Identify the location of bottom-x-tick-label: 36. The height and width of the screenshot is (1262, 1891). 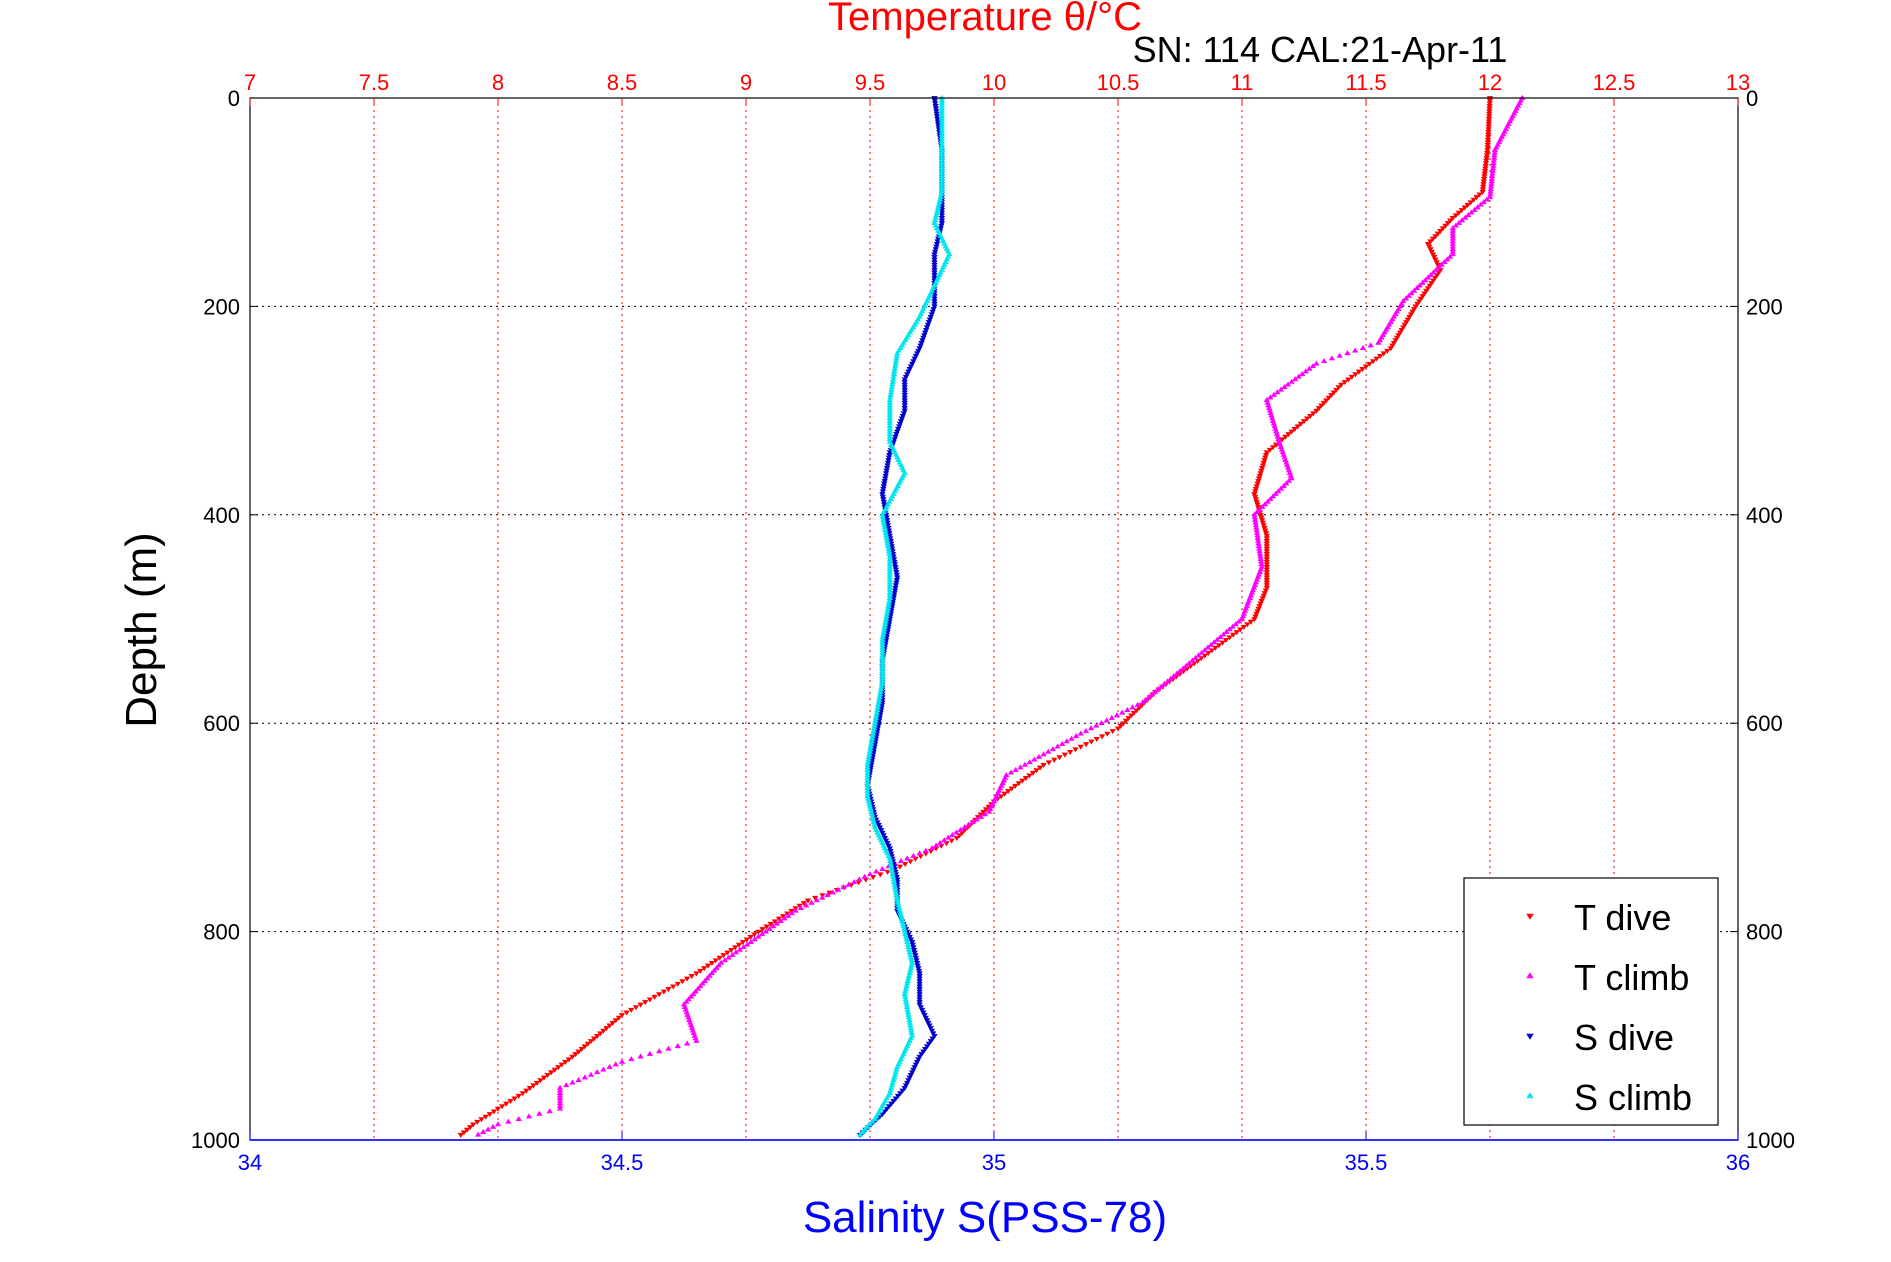
(1738, 1162).